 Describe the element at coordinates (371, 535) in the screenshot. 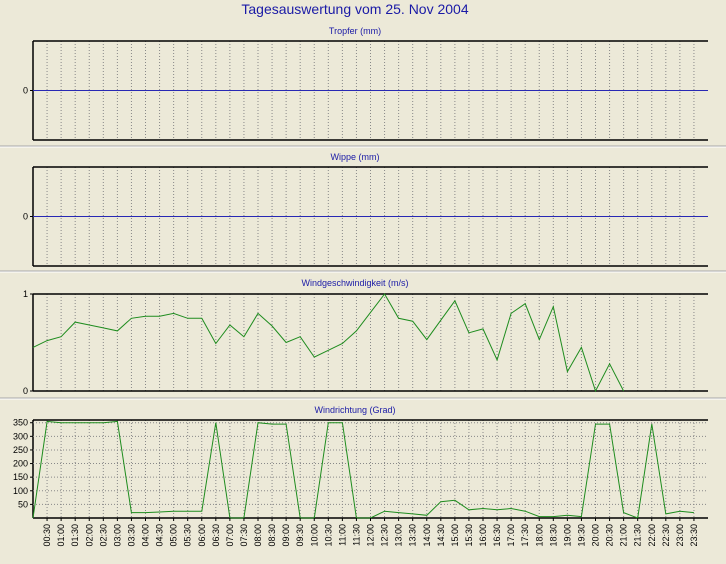

I see `x-tick-label: 12:00` at that location.